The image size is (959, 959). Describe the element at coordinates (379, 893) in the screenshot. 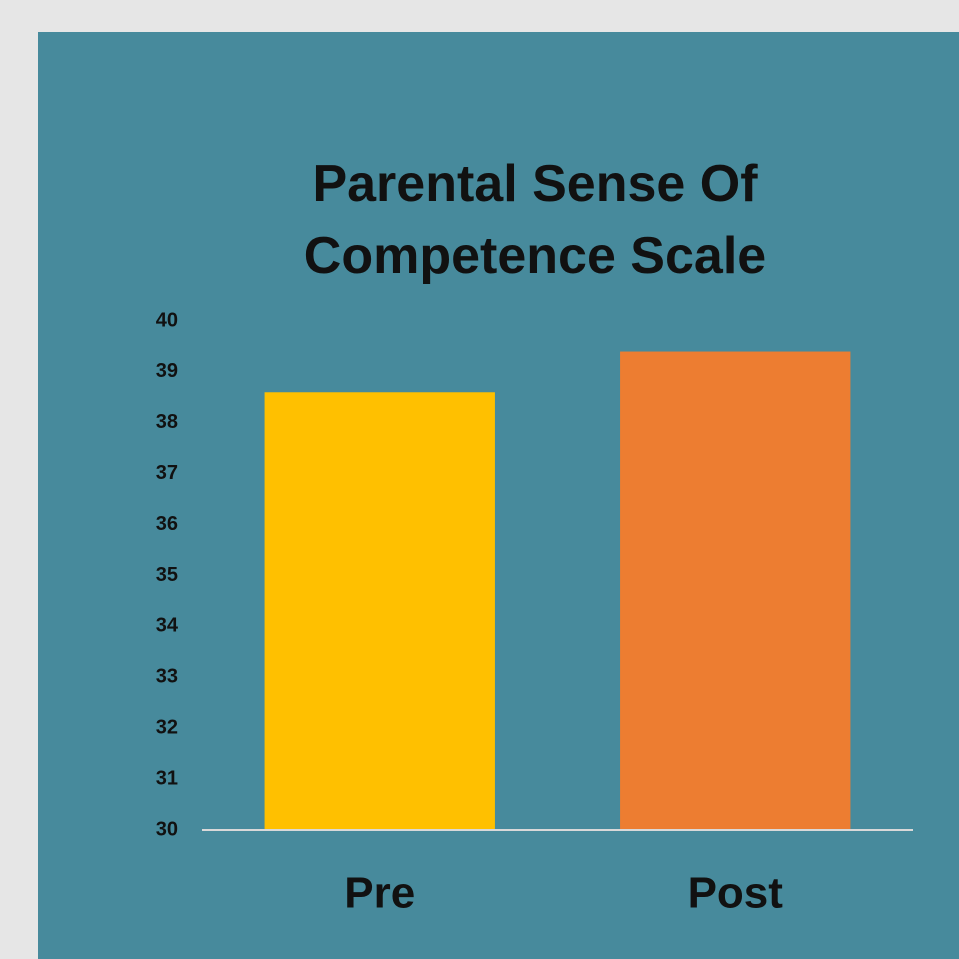

I see `x-tick-label: Pre` at that location.